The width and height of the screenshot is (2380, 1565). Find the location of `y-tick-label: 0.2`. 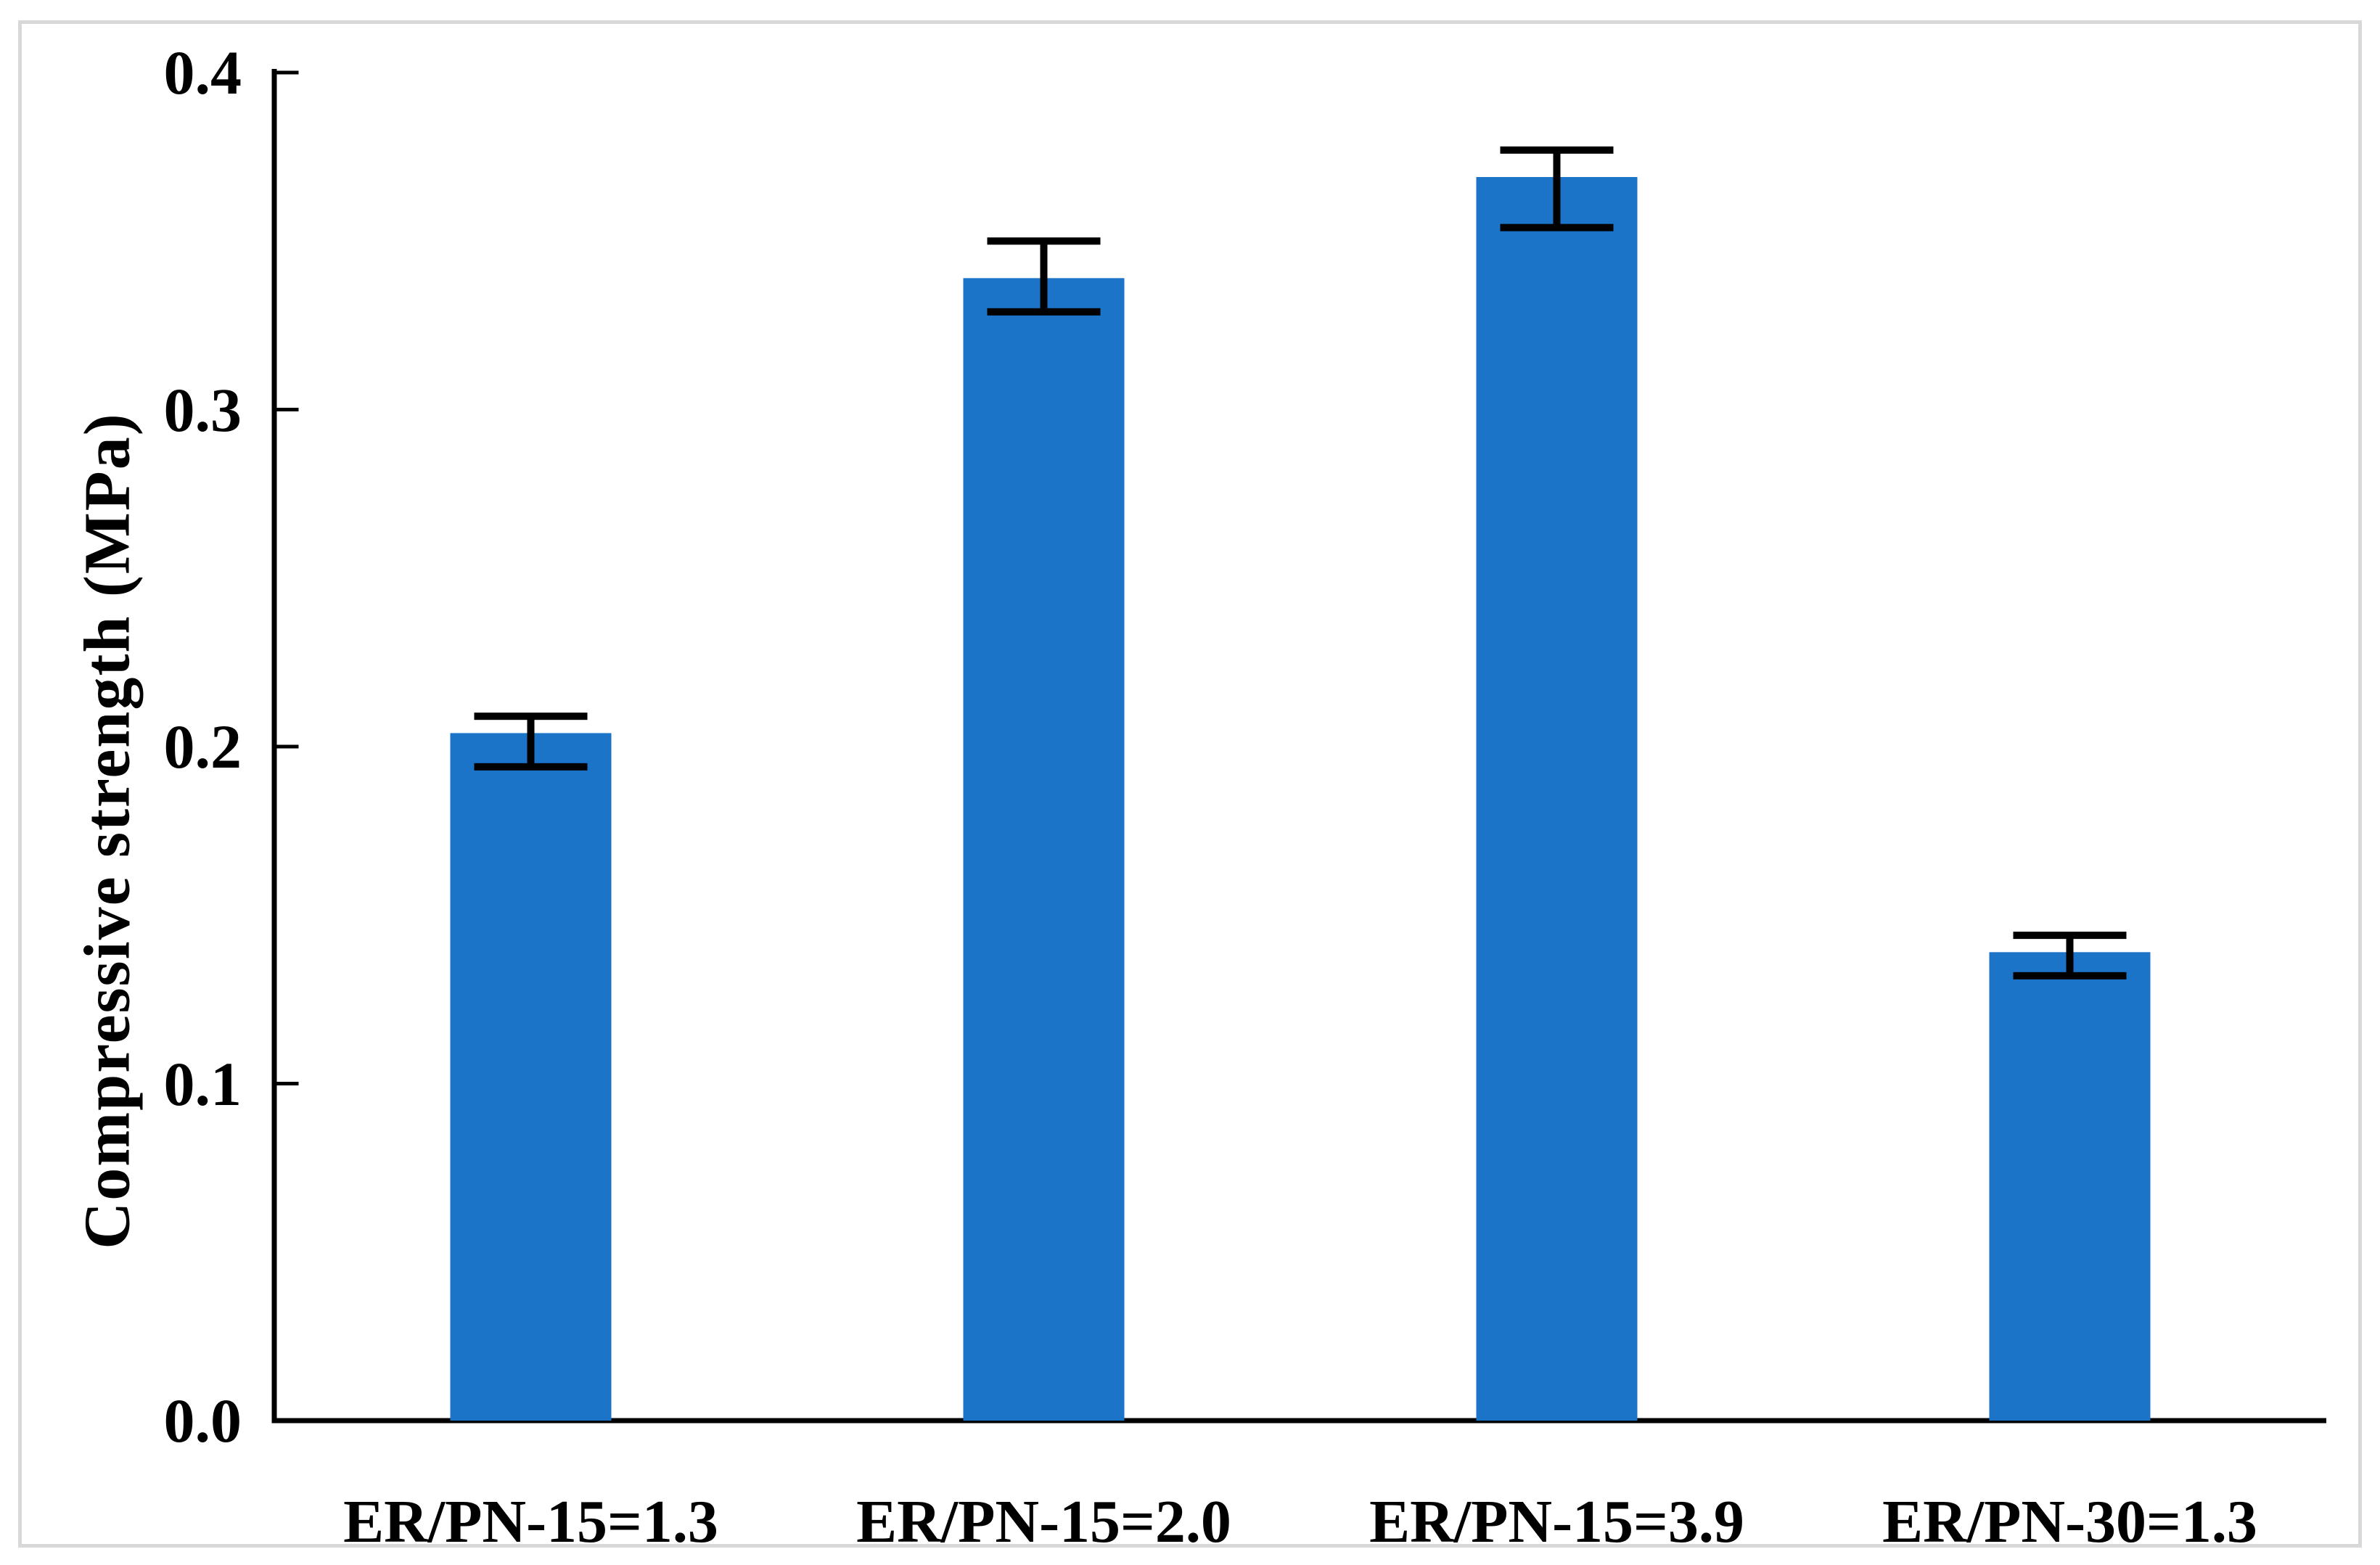

y-tick-label: 0.2 is located at coordinates (202, 746).